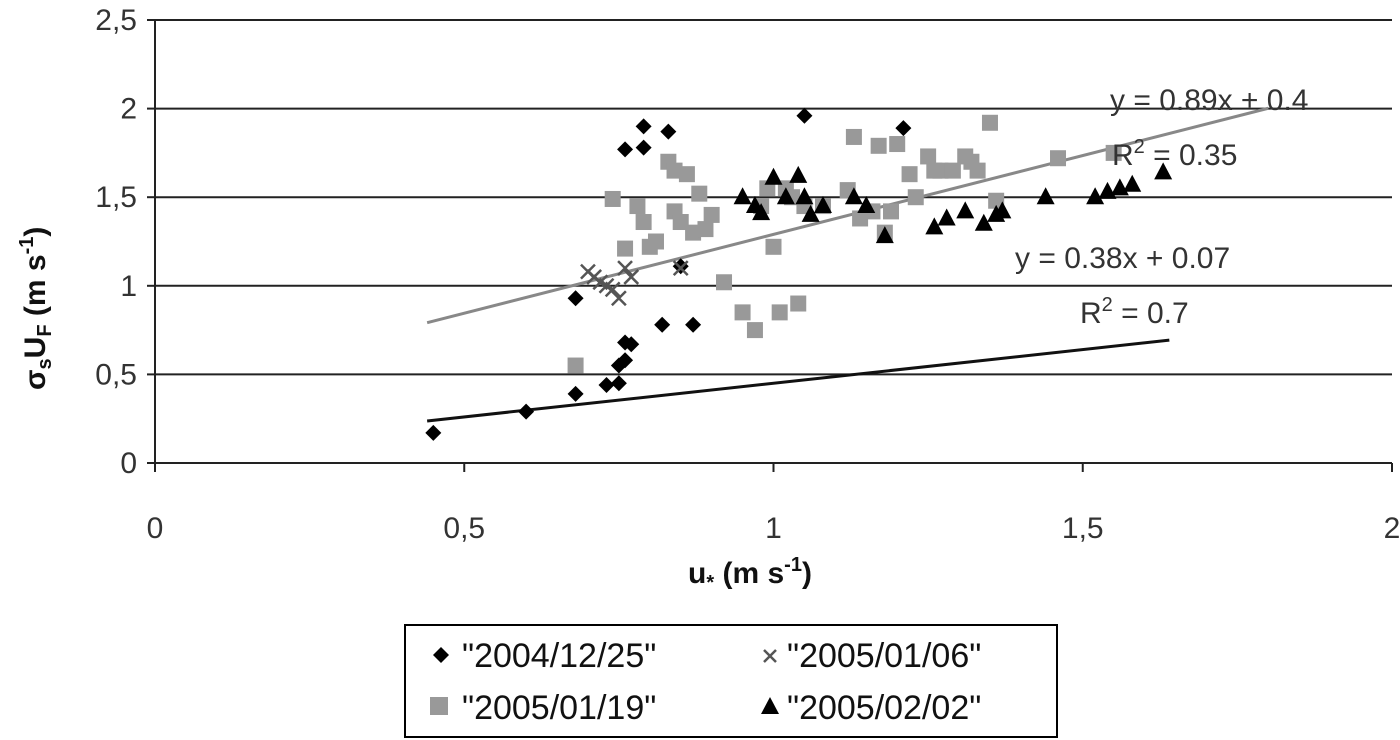 Image resolution: width=1400 pixels, height=740 pixels. What do you see at coordinates (439, 706) in the screenshot?
I see `legend-square-marker` at bounding box center [439, 706].